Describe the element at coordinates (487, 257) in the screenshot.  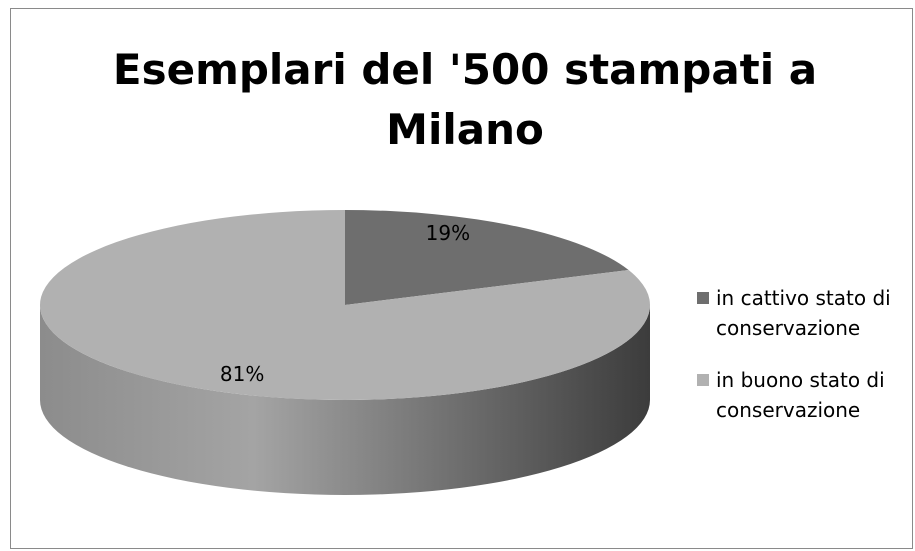
I see `slice` at that location.